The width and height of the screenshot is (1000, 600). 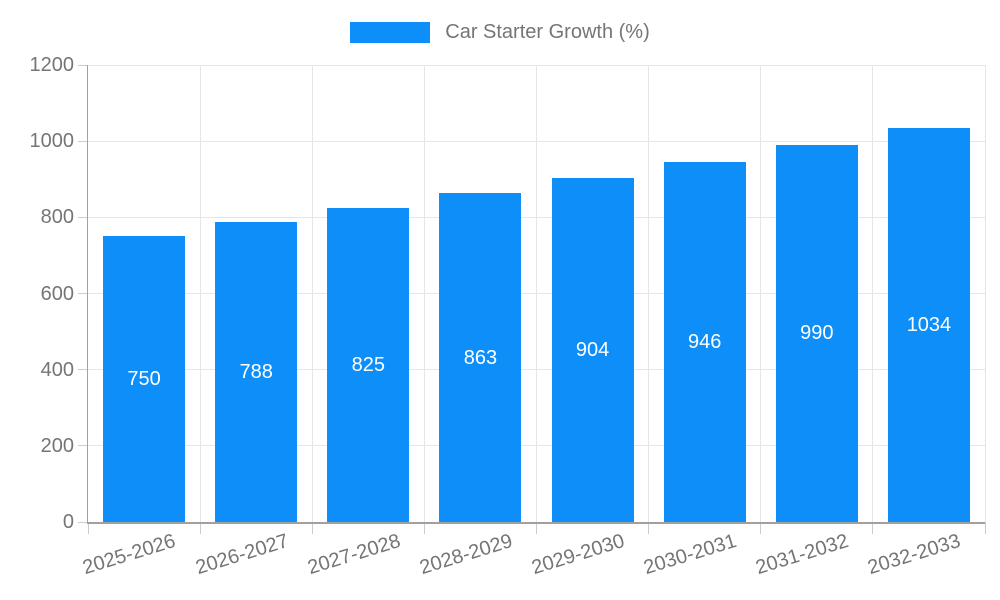 What do you see at coordinates (57, 217) in the screenshot?
I see `y-axis-tick-label: 800` at bounding box center [57, 217].